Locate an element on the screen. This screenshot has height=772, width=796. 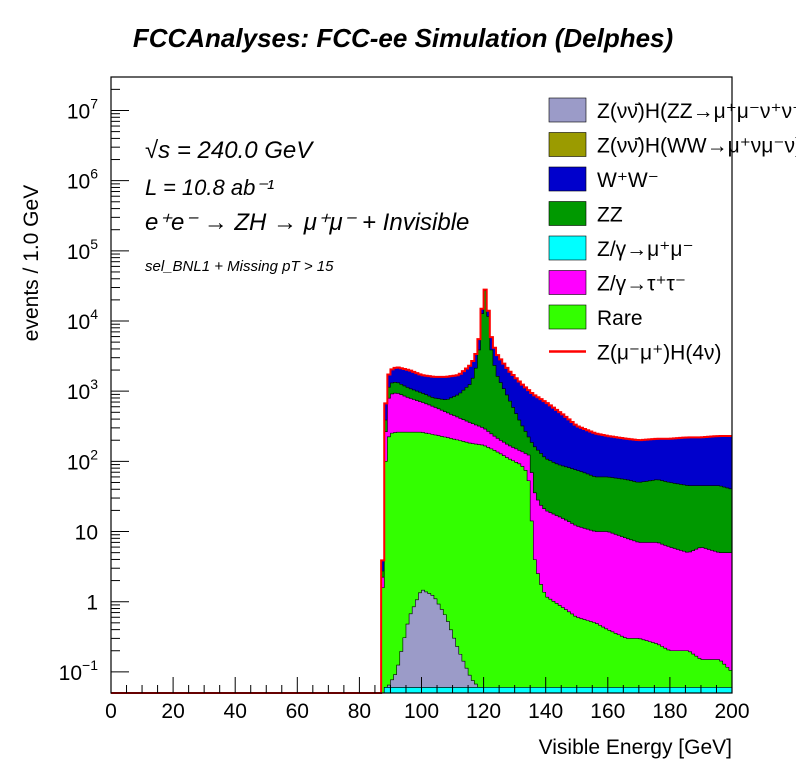
x-tick-label: 40 is located at coordinates (235, 711).